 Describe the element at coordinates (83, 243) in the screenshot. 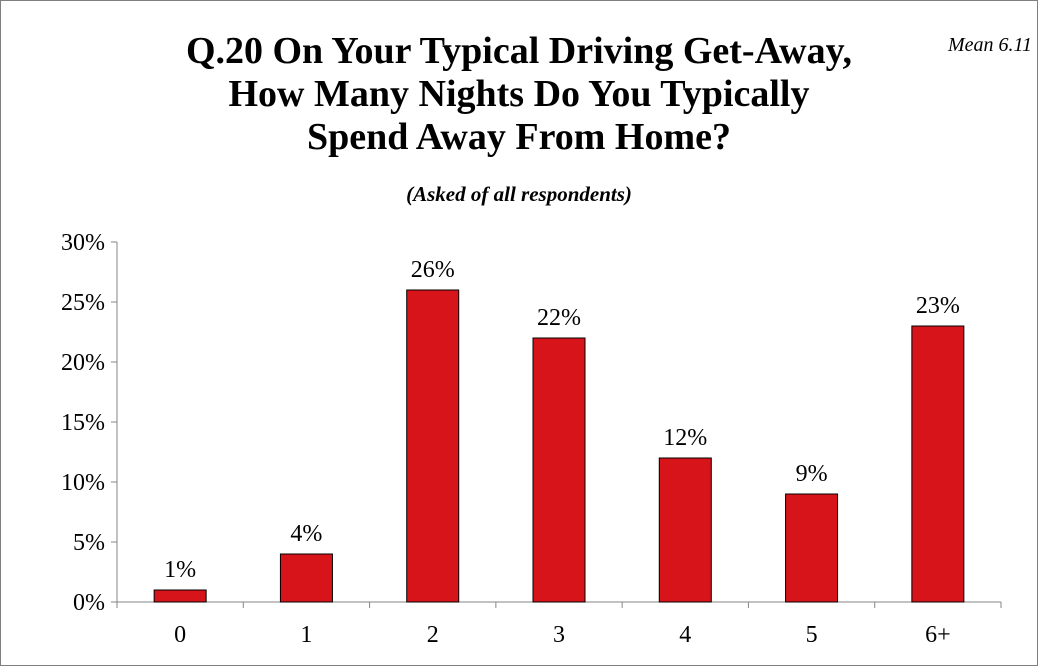

I see `y-tick-label: 30%` at that location.